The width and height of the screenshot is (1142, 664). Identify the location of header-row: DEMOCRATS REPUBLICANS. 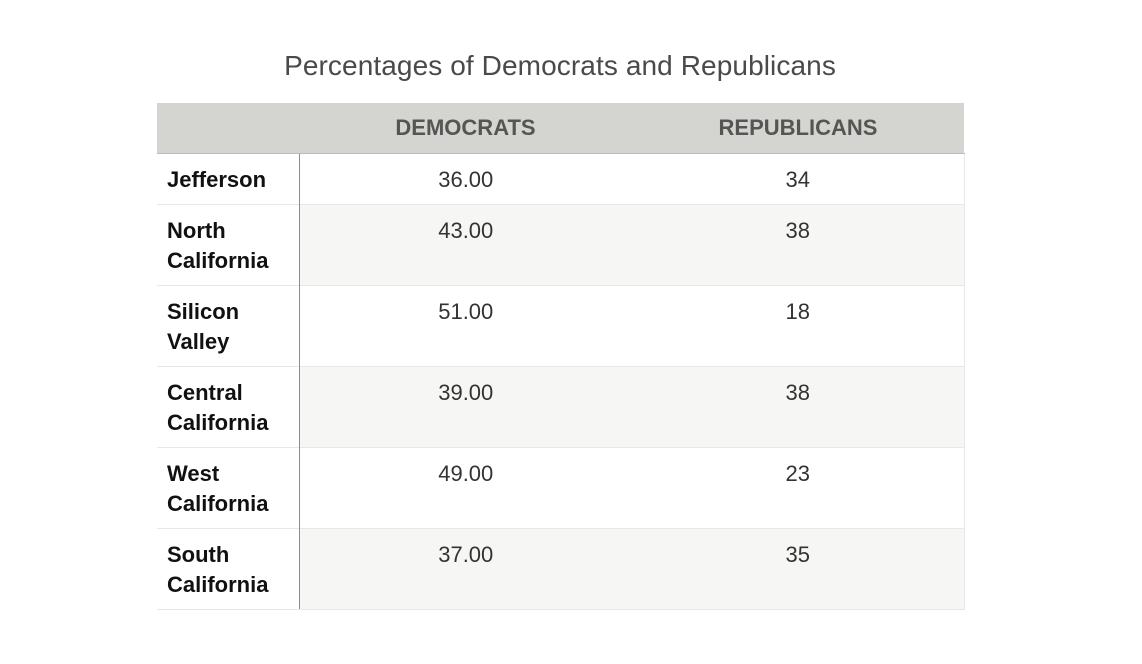
(560, 128).